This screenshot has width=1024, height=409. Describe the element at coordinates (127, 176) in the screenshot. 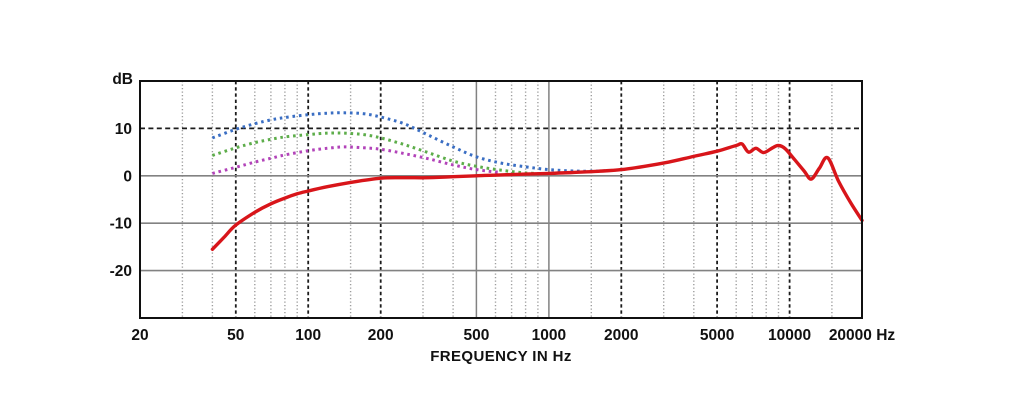

I see `y-tick-label-0: 0` at that location.